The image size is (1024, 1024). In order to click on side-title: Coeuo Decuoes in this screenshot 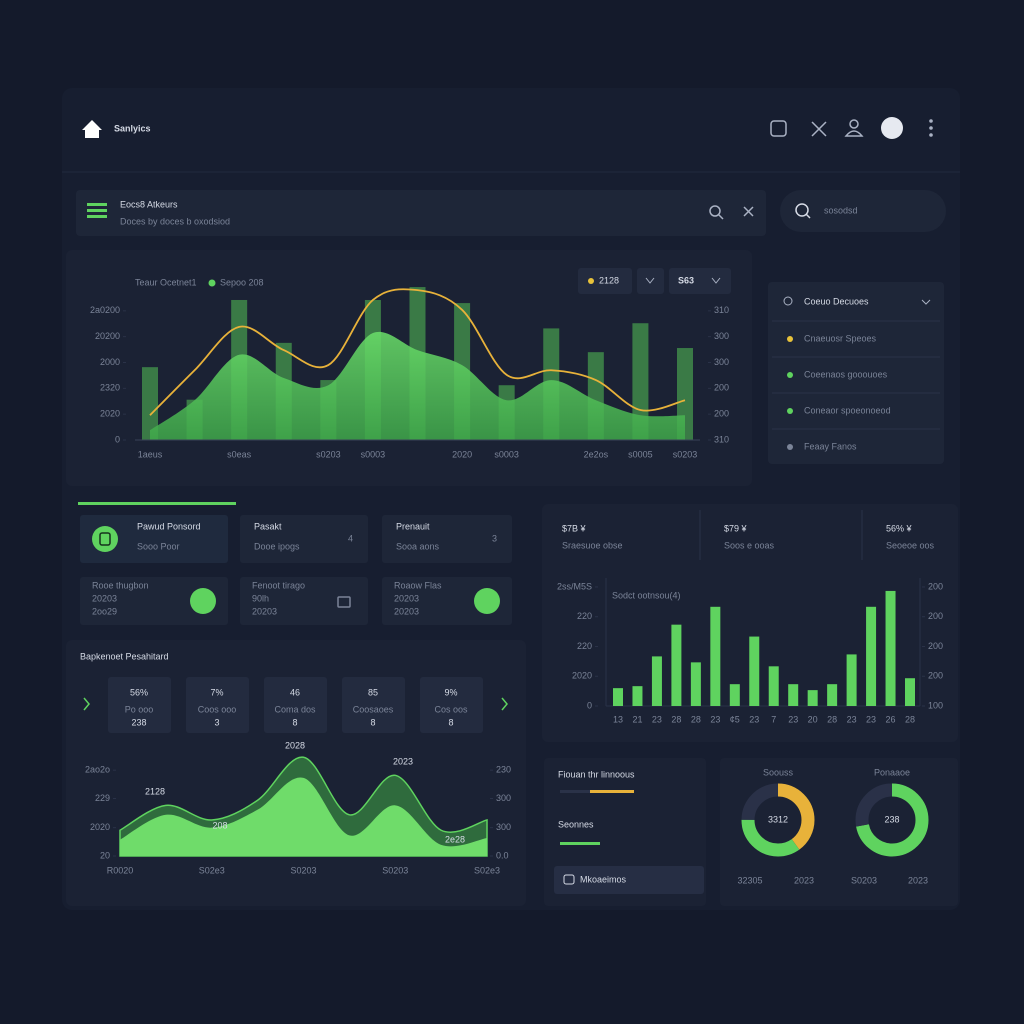, I will do `click(836, 301)`.